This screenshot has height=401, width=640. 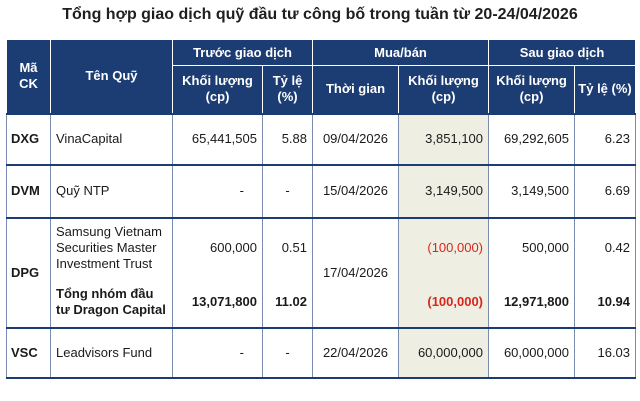 What do you see at coordinates (443, 89) in the screenshot?
I see `header-khoi-luong-muaban: Khối lượng (cp)` at bounding box center [443, 89].